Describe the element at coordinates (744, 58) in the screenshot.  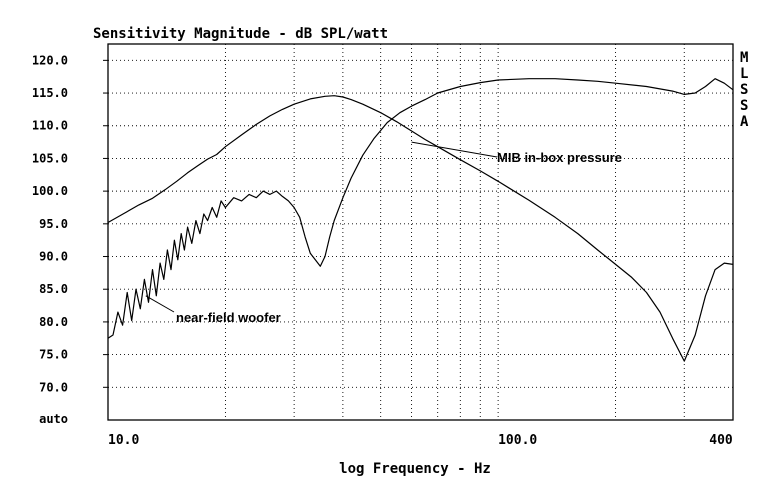
I see `side-label-letter: M` at that location.